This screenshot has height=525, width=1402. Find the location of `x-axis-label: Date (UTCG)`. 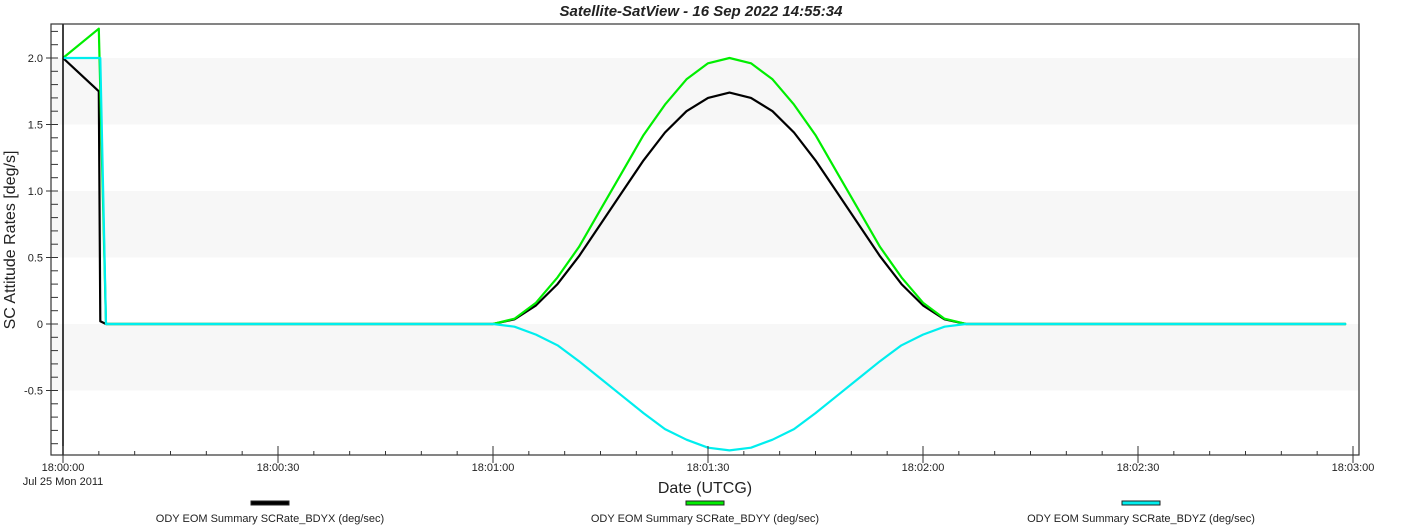

x-axis-label: Date (UTCG) is located at coordinates (705, 488).